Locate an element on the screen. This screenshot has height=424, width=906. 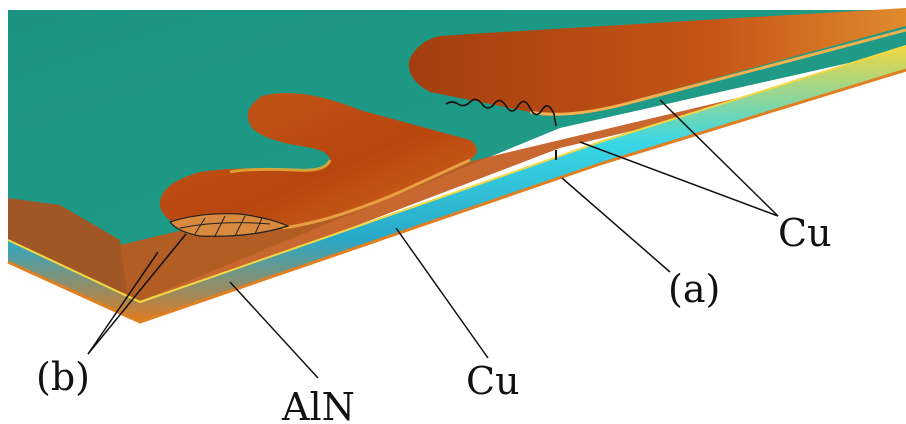
copper-left-edge is located at coordinates (69, 251).